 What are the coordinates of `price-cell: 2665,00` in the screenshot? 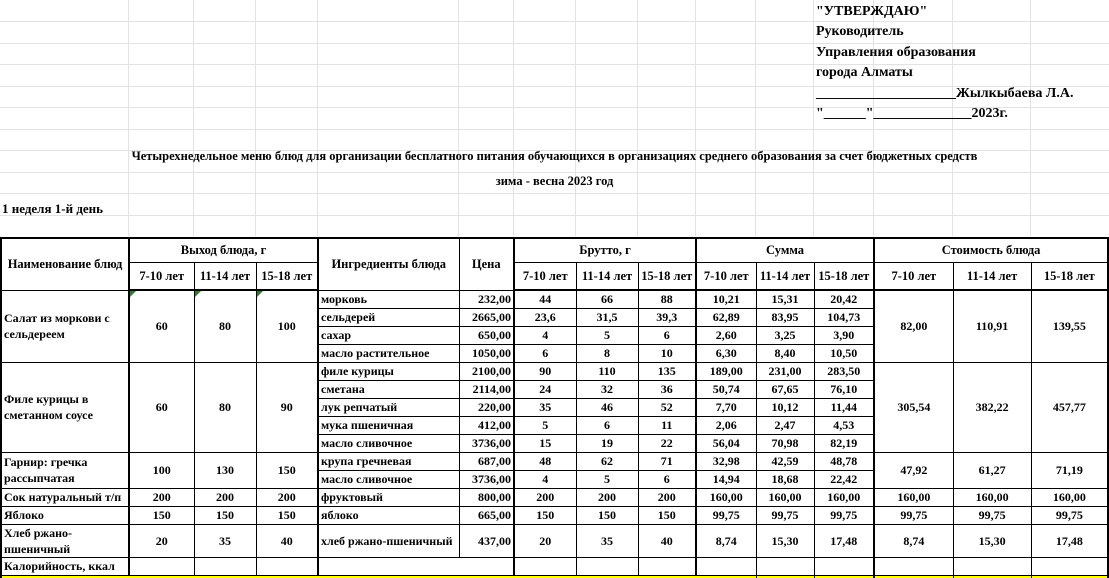 It's located at (486, 317).